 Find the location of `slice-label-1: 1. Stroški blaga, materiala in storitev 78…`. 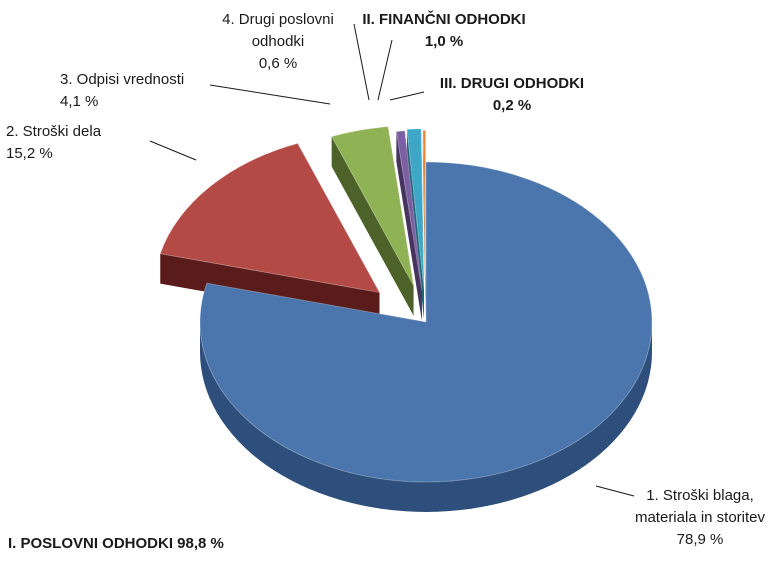

slice-label-1: 1. Stroški blaga, materiala in storitev 78… is located at coordinates (700, 517).